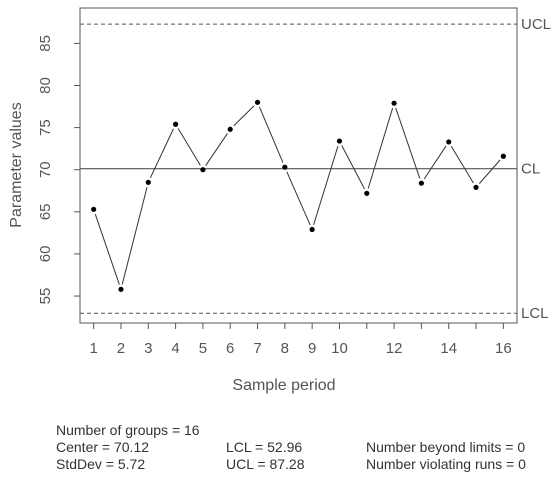 The height and width of the screenshot is (482, 555). Describe the element at coordinates (45, 169) in the screenshot. I see `y-tick-label: 70` at that location.